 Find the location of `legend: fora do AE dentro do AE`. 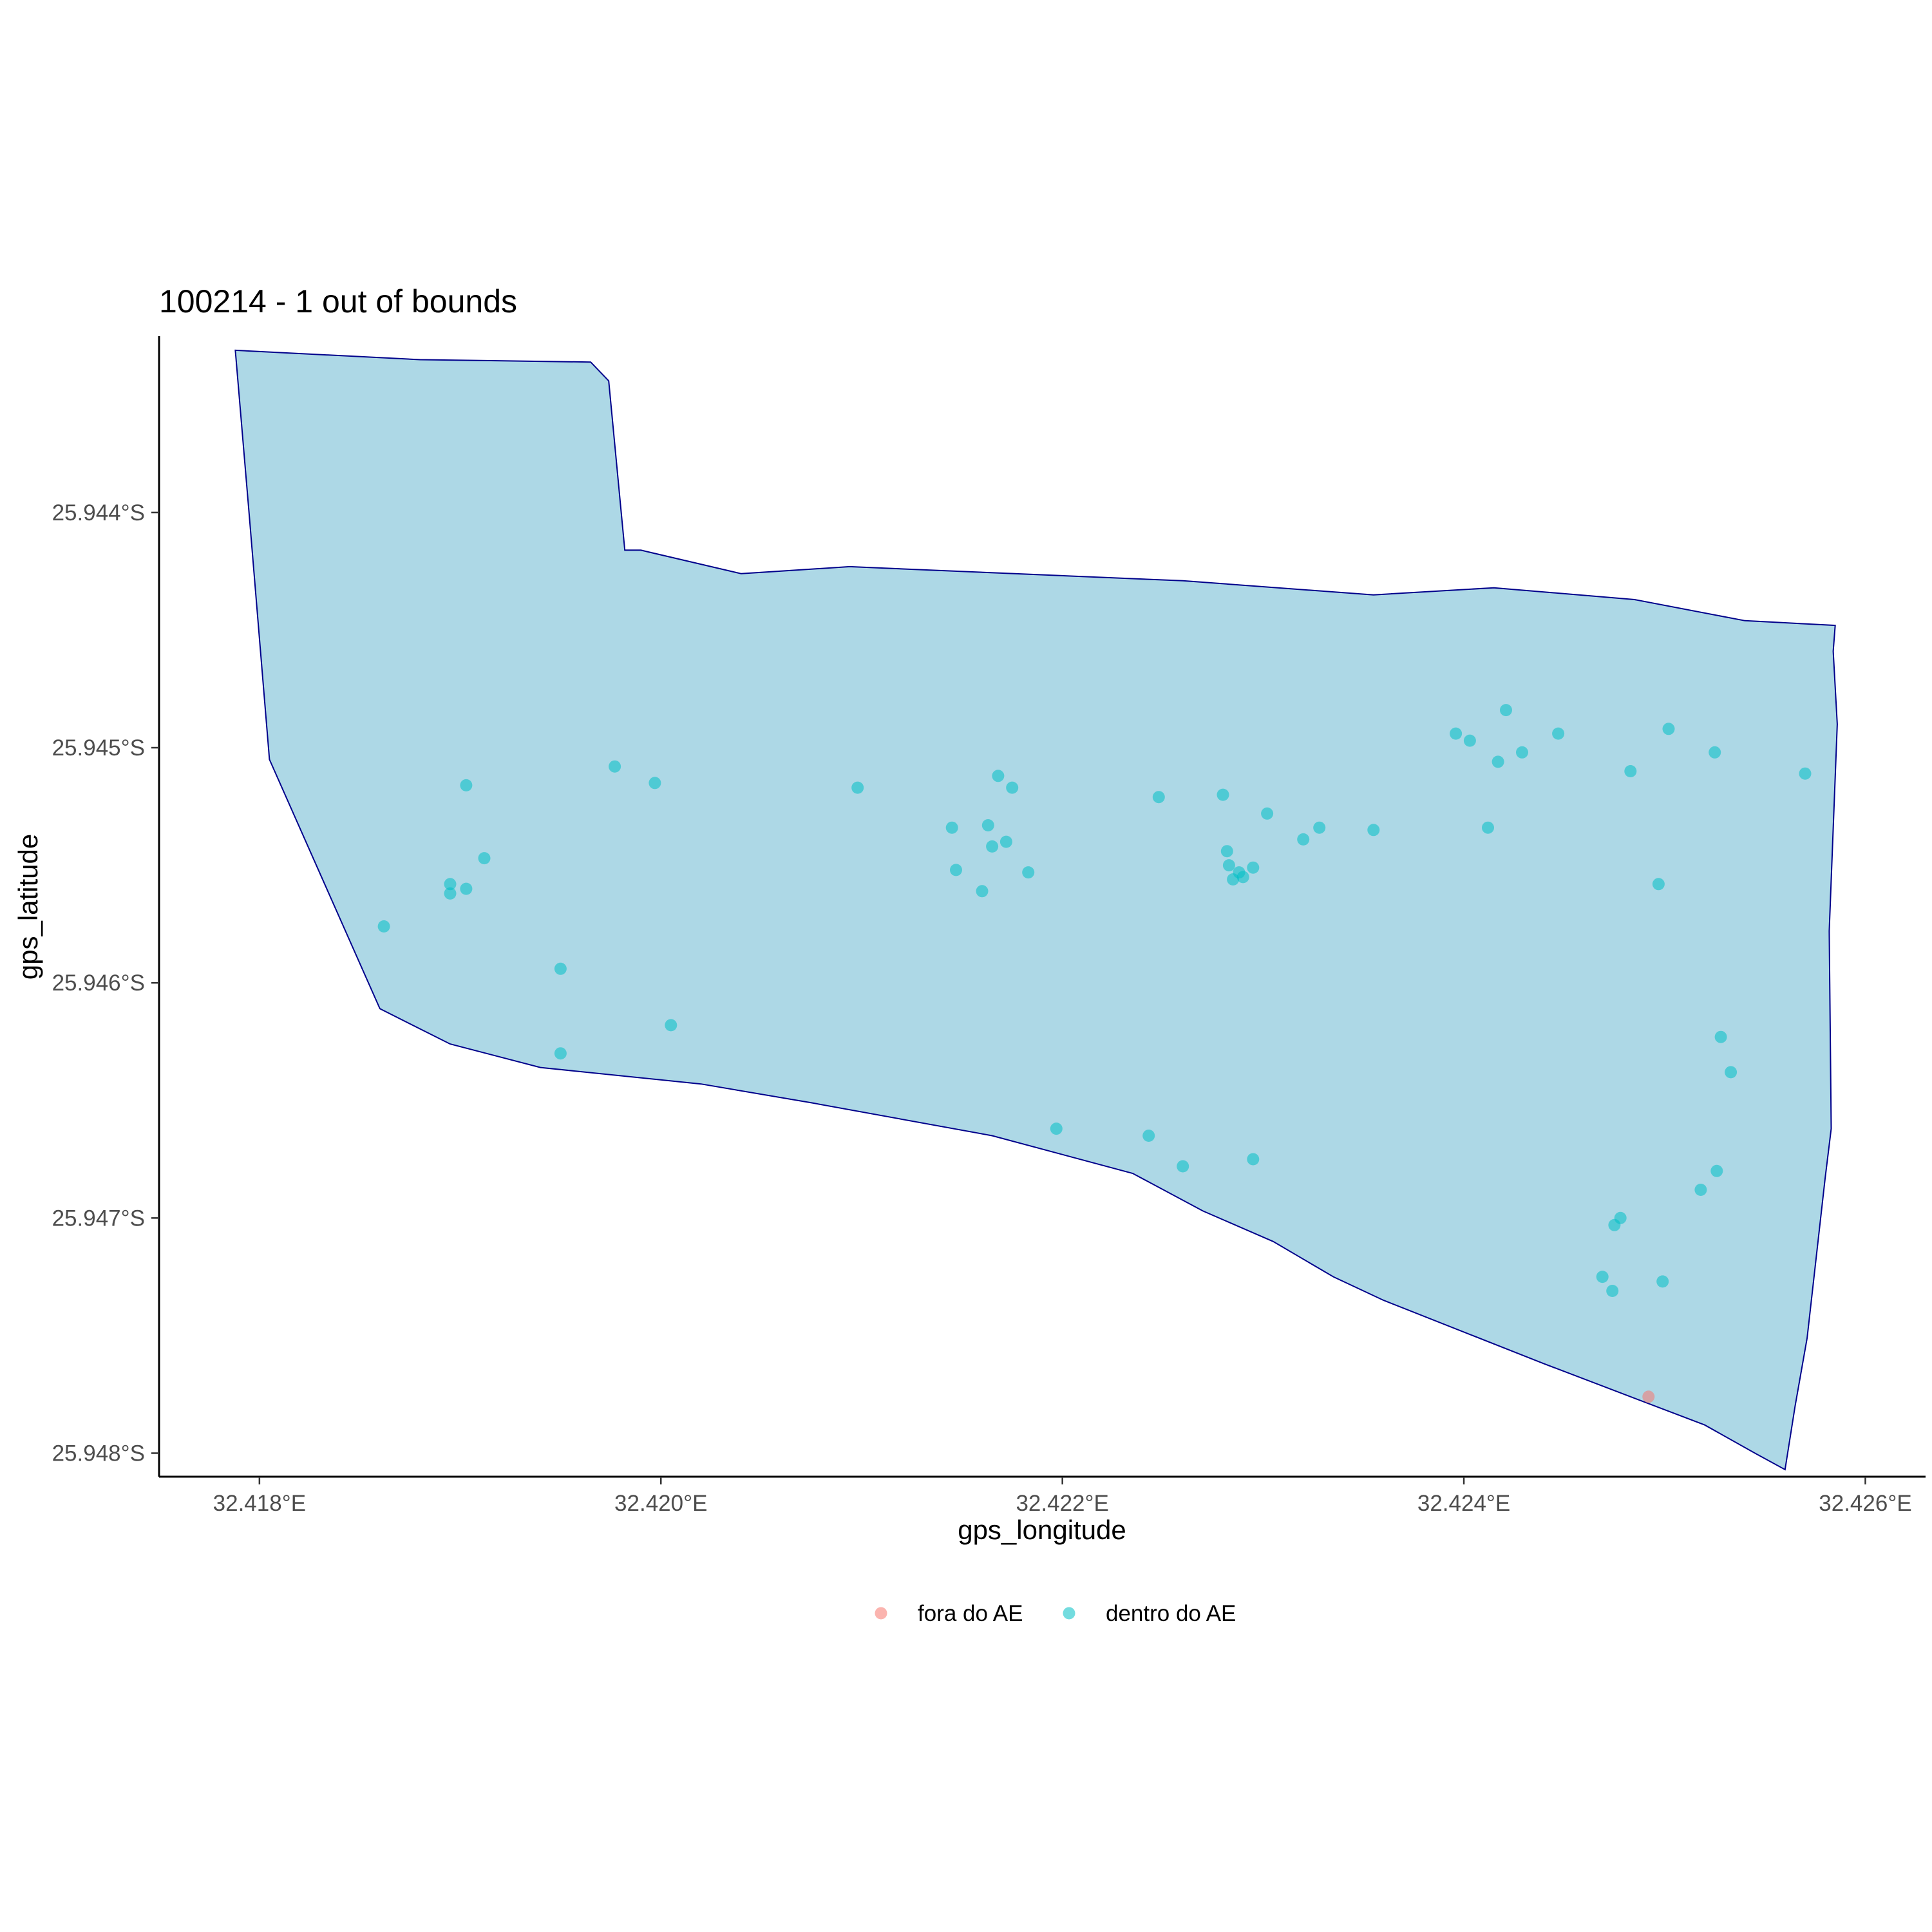

legend: fora do AE dentro do AE is located at coordinates (1055, 1613).